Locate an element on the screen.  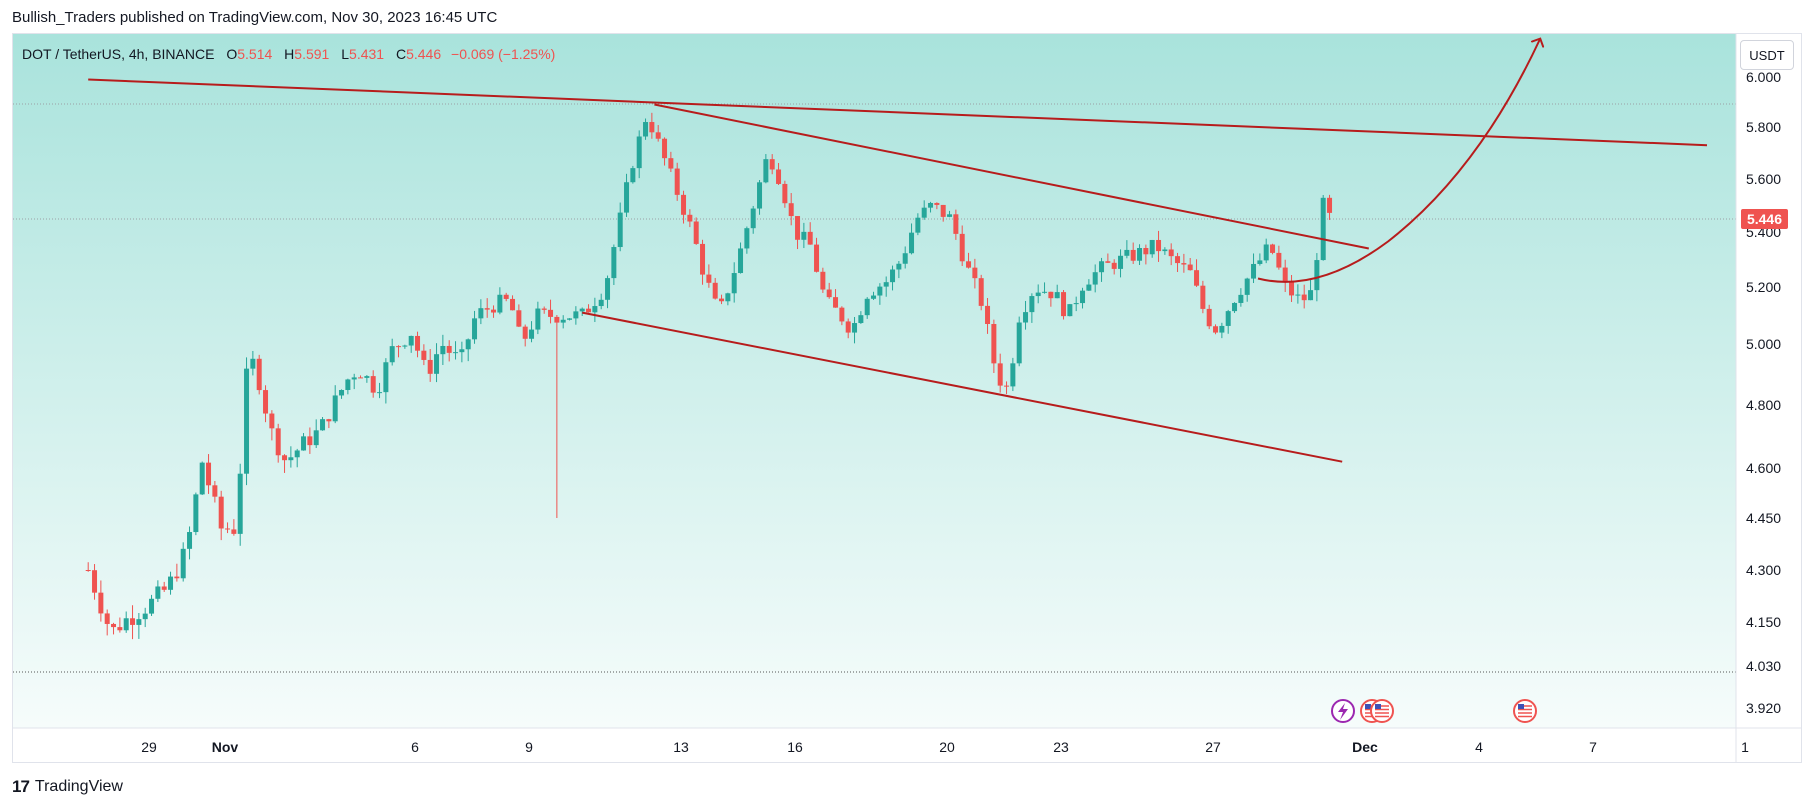
symbol-label: DOT / TetherUS, 4h, BINANCE is located at coordinates (118, 54).